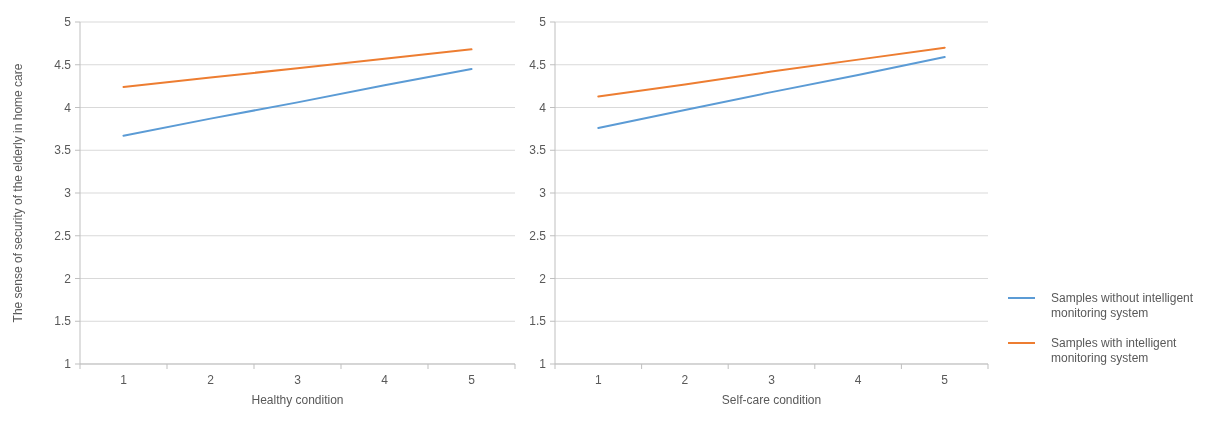  Describe the element at coordinates (18, 193) in the screenshot. I see `y-axis-title: The sense of security of the elderly in home care` at that location.